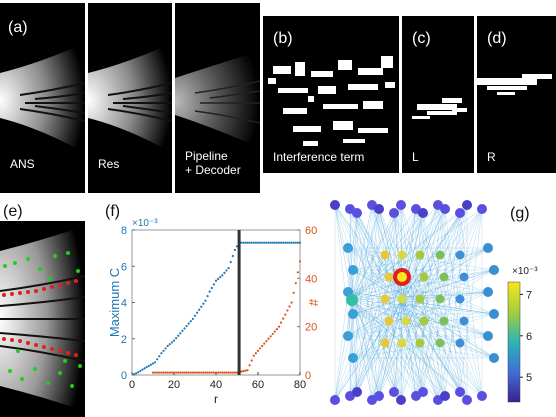 This screenshot has width=556, height=417. What do you see at coordinates (529, 378) in the screenshot?
I see `colorbar-tick-label: 5` at bounding box center [529, 378].